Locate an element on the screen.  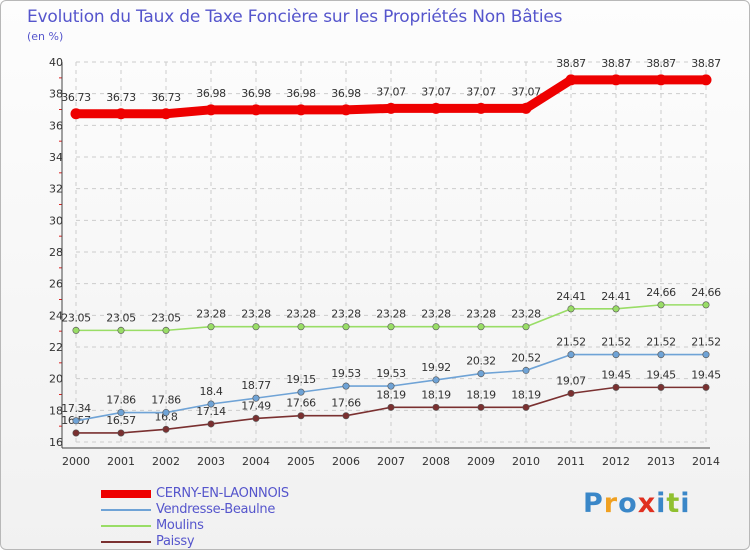
logo-letter: x is located at coordinates (647, 503).